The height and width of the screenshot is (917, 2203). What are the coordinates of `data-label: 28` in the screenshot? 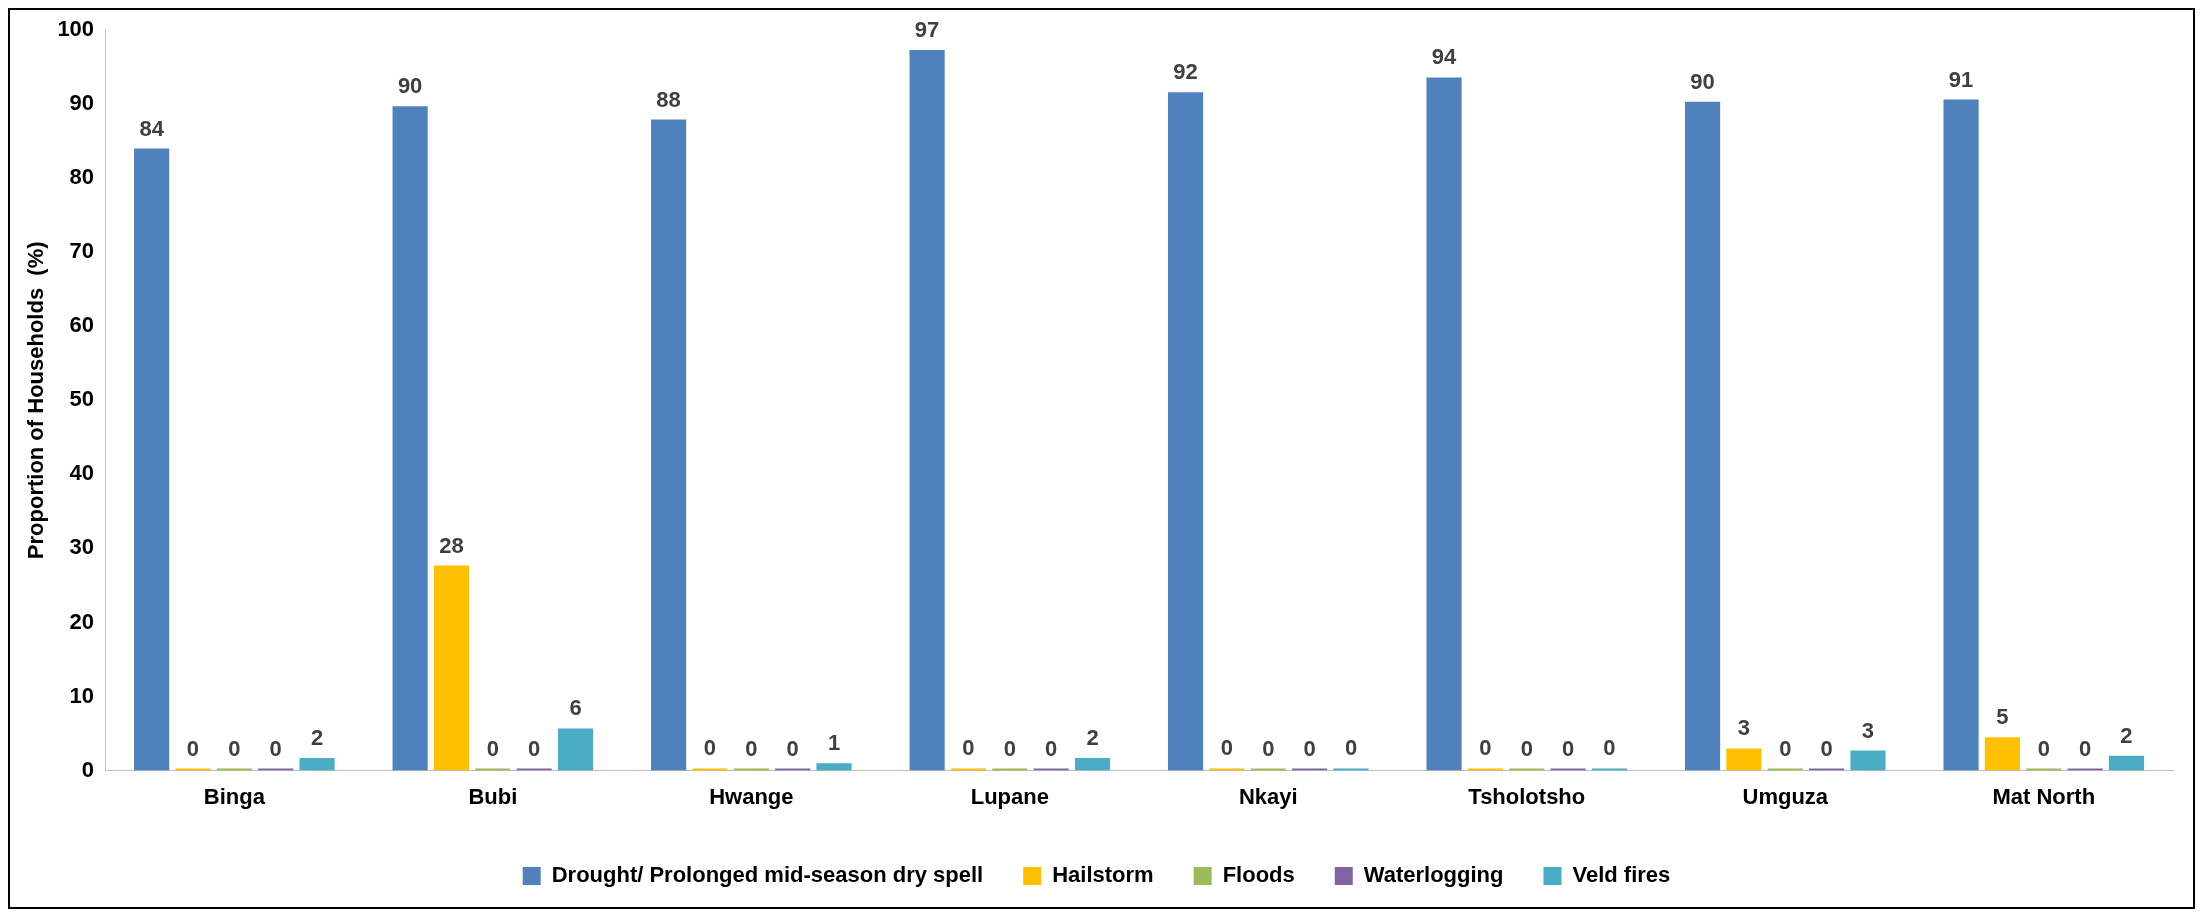 It's located at (451, 545).